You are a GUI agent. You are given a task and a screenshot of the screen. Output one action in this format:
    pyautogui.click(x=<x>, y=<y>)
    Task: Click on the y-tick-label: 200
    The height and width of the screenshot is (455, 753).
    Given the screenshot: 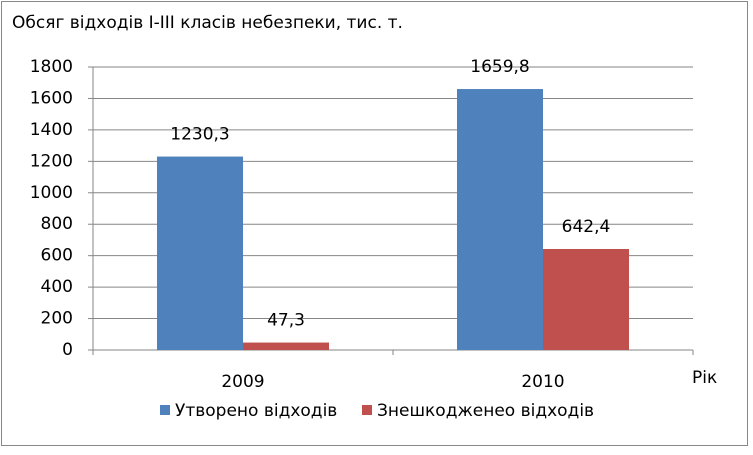 What is the action you would take?
    pyautogui.click(x=57, y=319)
    